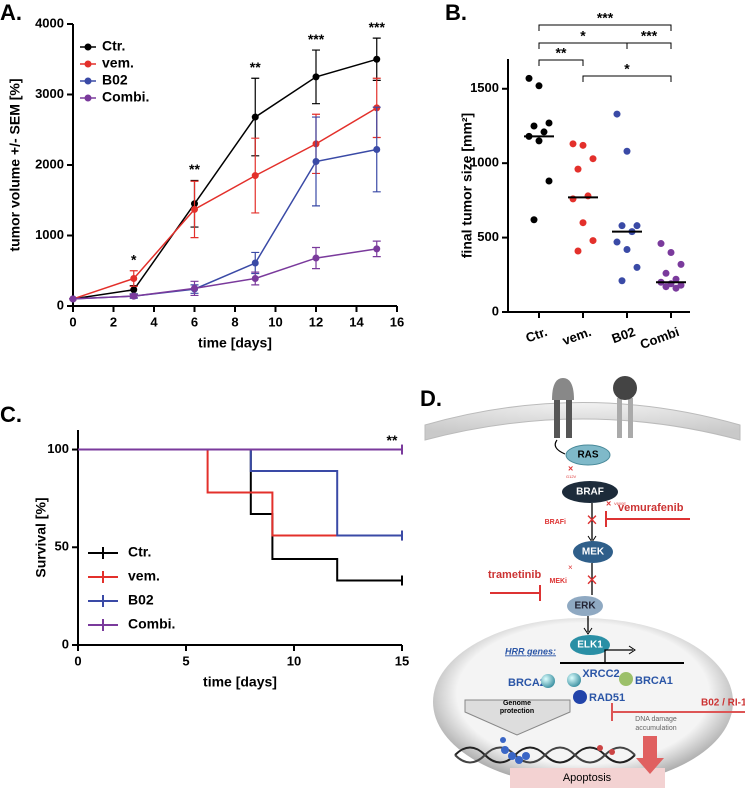 This screenshot has width=745, height=788. I want to click on y-tick-label: 50, so click(62, 546).